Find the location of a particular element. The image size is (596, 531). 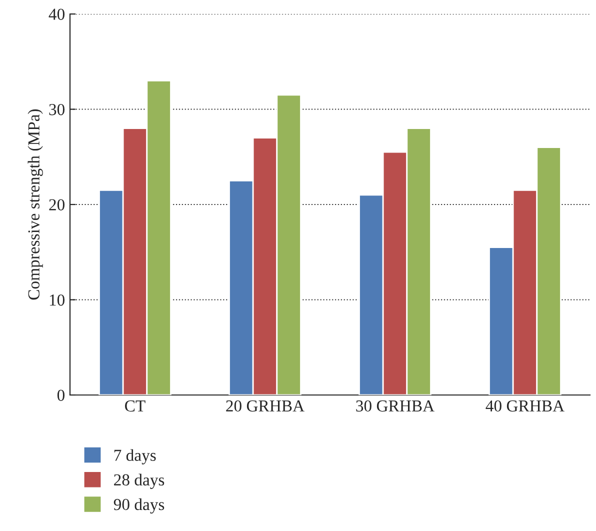

x-tick-label: 20 GRHBA is located at coordinates (265, 406).